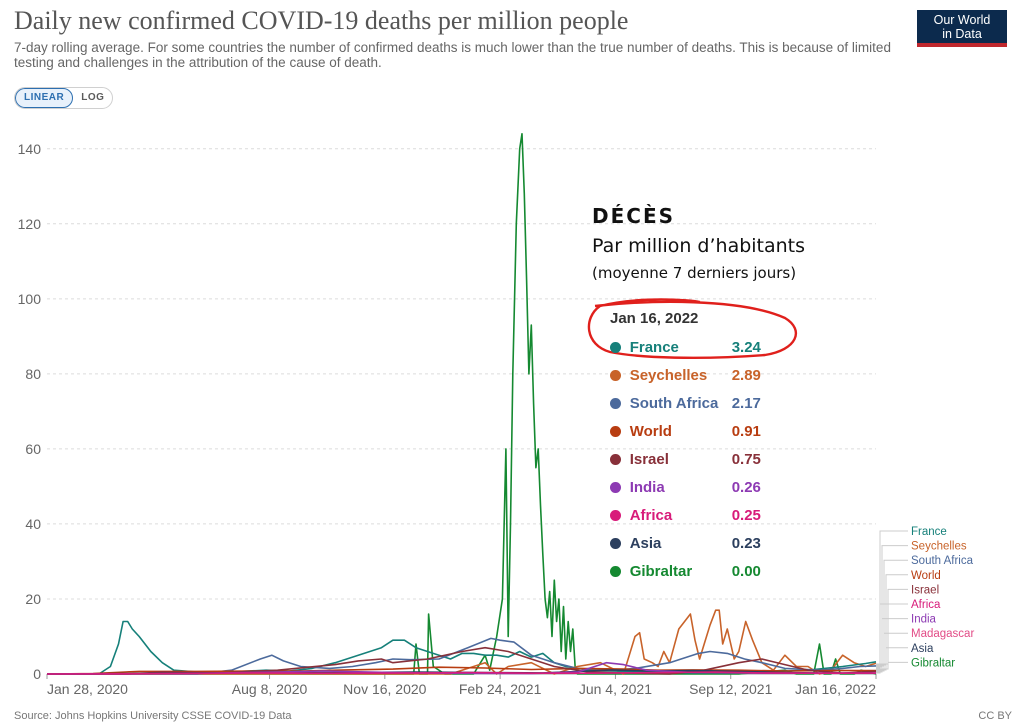 The height and width of the screenshot is (724, 1024). I want to click on tooltip-row: Gibraltar 0.00, so click(700, 571).